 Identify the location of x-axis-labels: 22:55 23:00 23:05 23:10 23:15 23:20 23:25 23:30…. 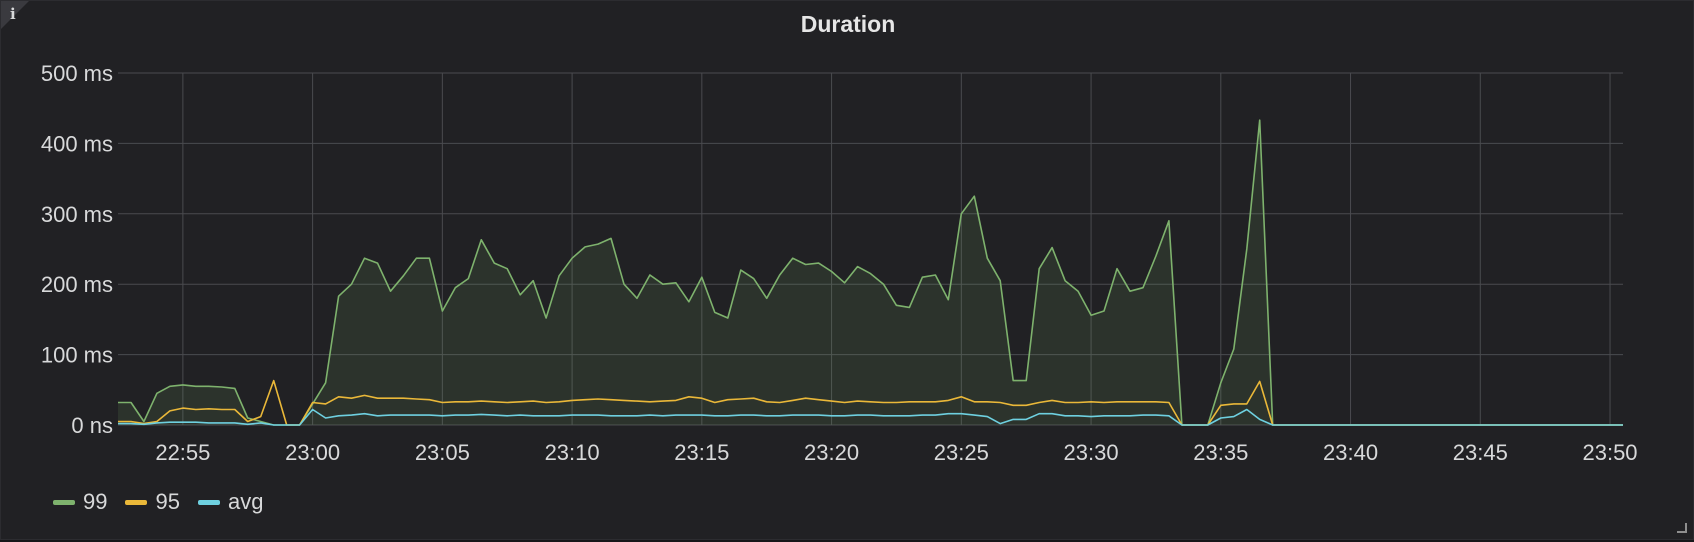
(896, 452).